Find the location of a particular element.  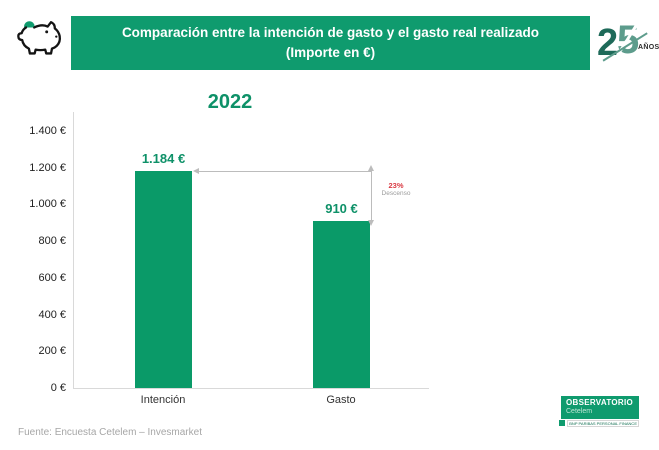

diff-arrow-up-icon is located at coordinates (371, 168).